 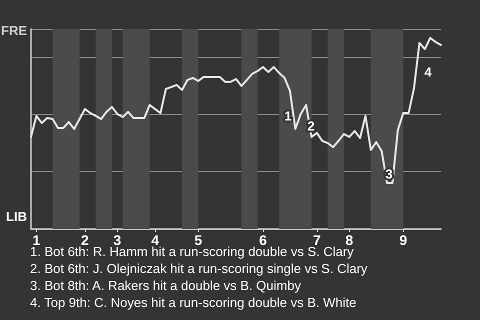 I want to click on text: FRE, so click(x=14, y=30).